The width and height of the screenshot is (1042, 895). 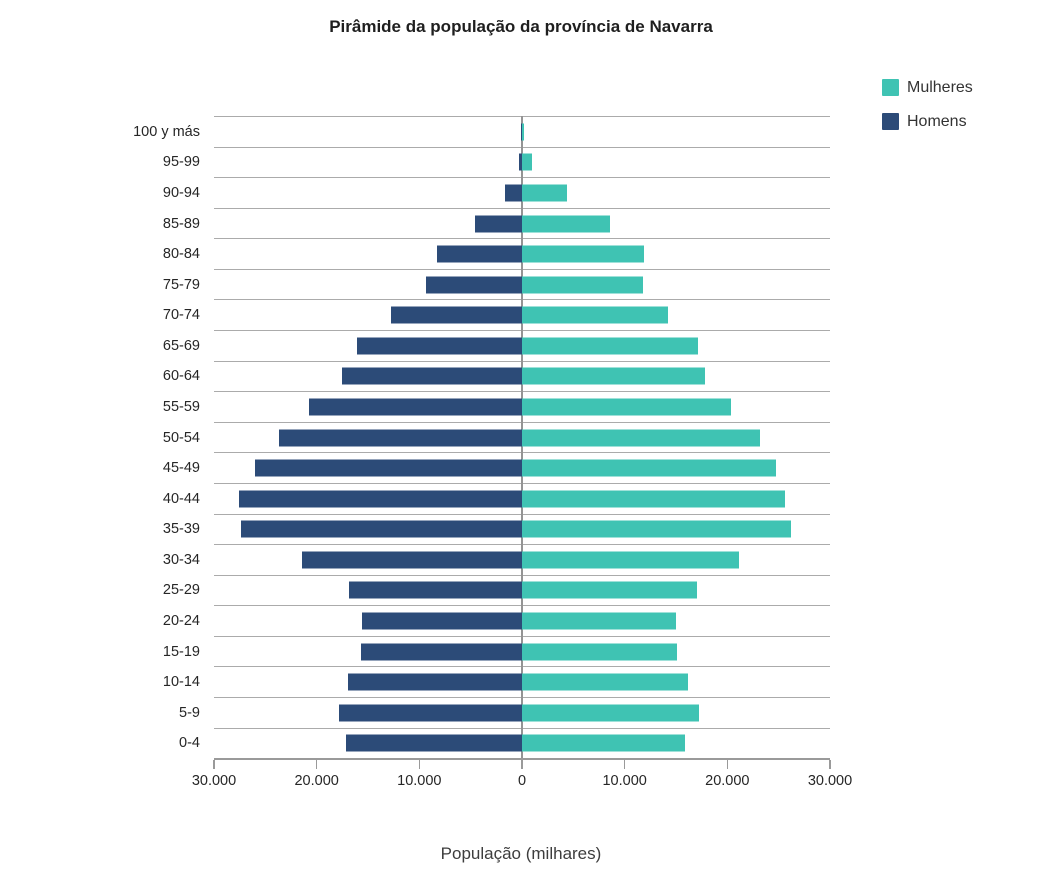 I want to click on age-label: 15-19, so click(x=181, y=651).